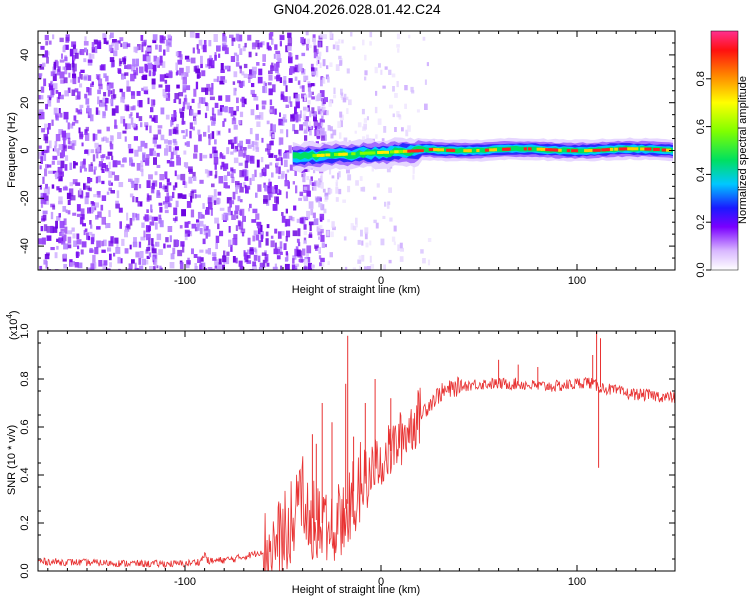  I want to click on colorbar-tick-label: 0.0, so click(701, 269).